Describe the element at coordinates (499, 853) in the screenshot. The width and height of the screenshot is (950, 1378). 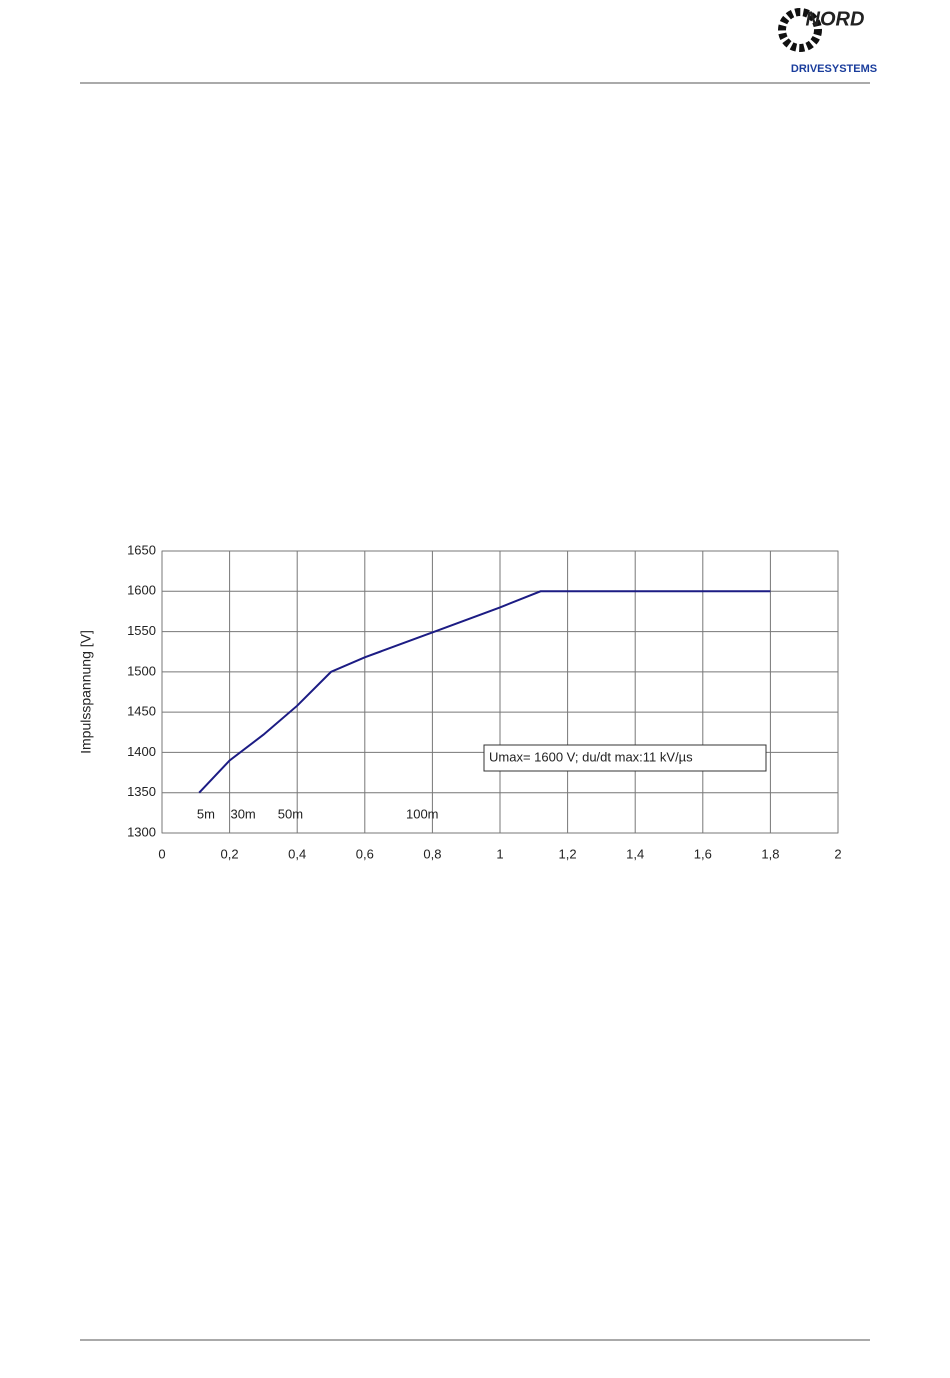
I see `x-tick-label: 1` at that location.